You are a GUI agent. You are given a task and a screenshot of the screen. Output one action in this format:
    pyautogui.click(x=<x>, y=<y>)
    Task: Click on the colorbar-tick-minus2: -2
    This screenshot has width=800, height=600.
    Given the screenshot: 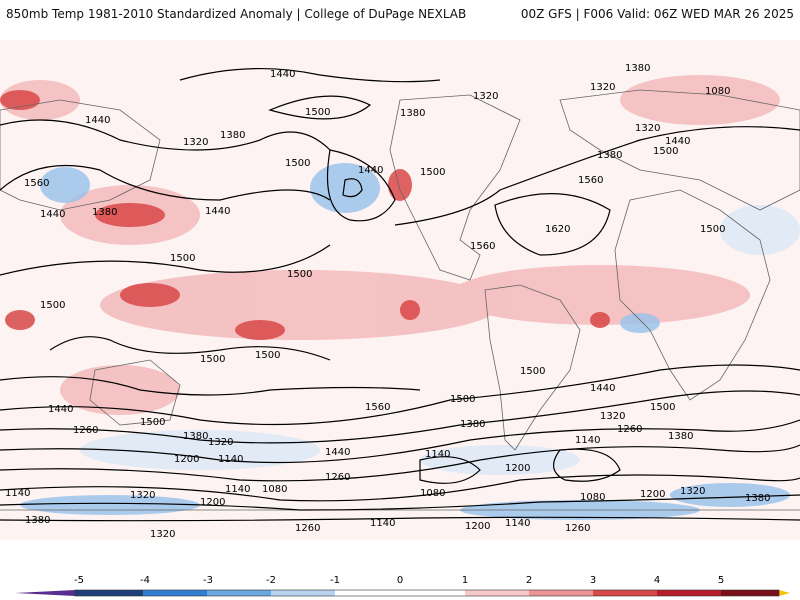 What is the action you would take?
    pyautogui.click(x=271, y=580)
    